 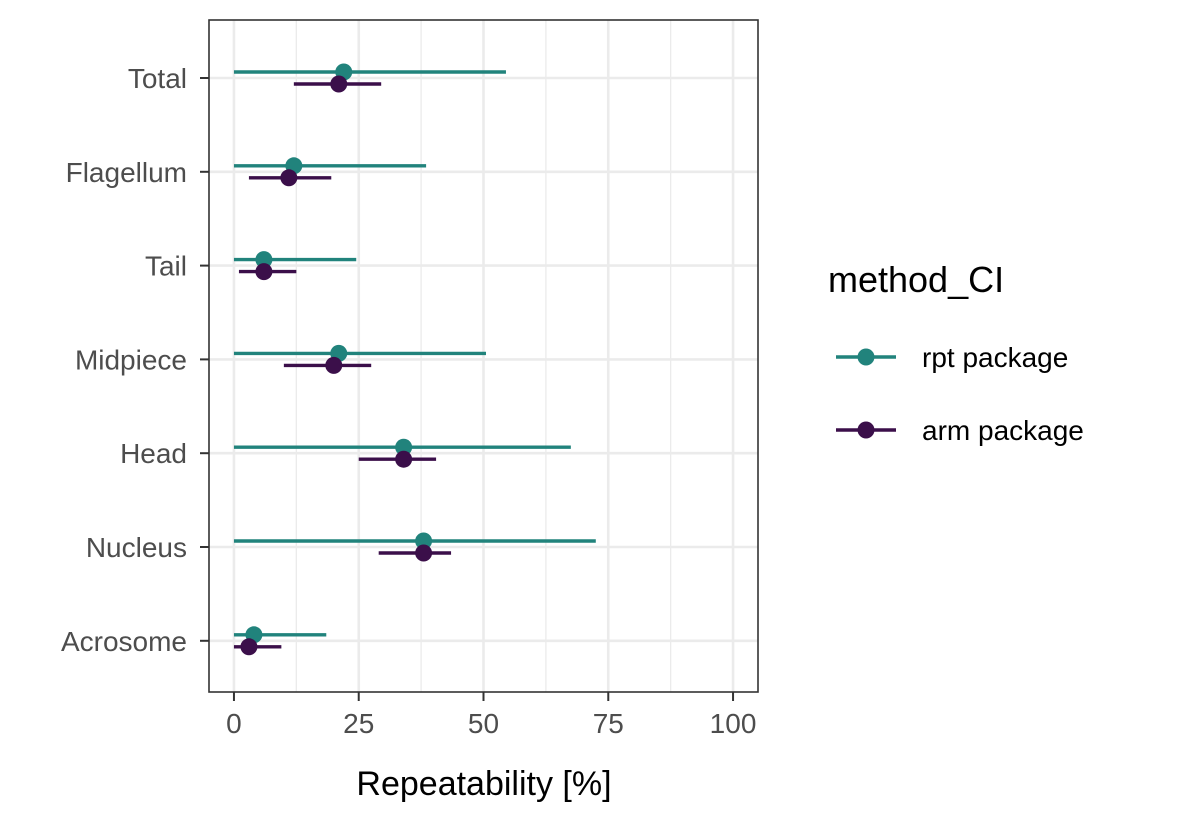 I want to click on y-tick-label: Nucleus, so click(x=136, y=547).